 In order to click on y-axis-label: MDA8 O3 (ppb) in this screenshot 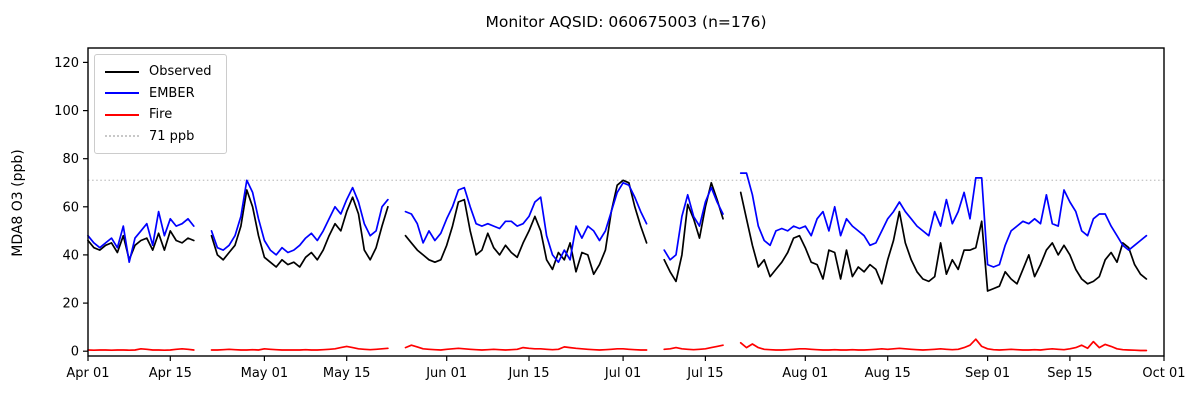, I will do `click(18, 203)`.